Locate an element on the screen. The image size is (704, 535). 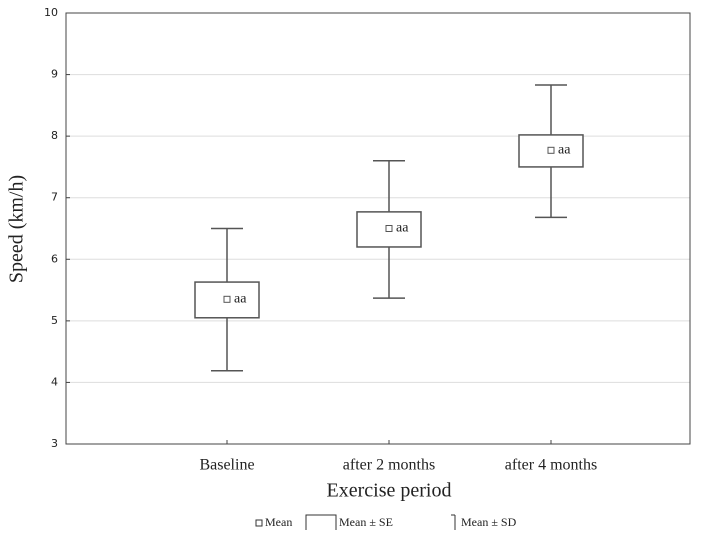
legend-label: Mean is located at coordinates (278, 522).